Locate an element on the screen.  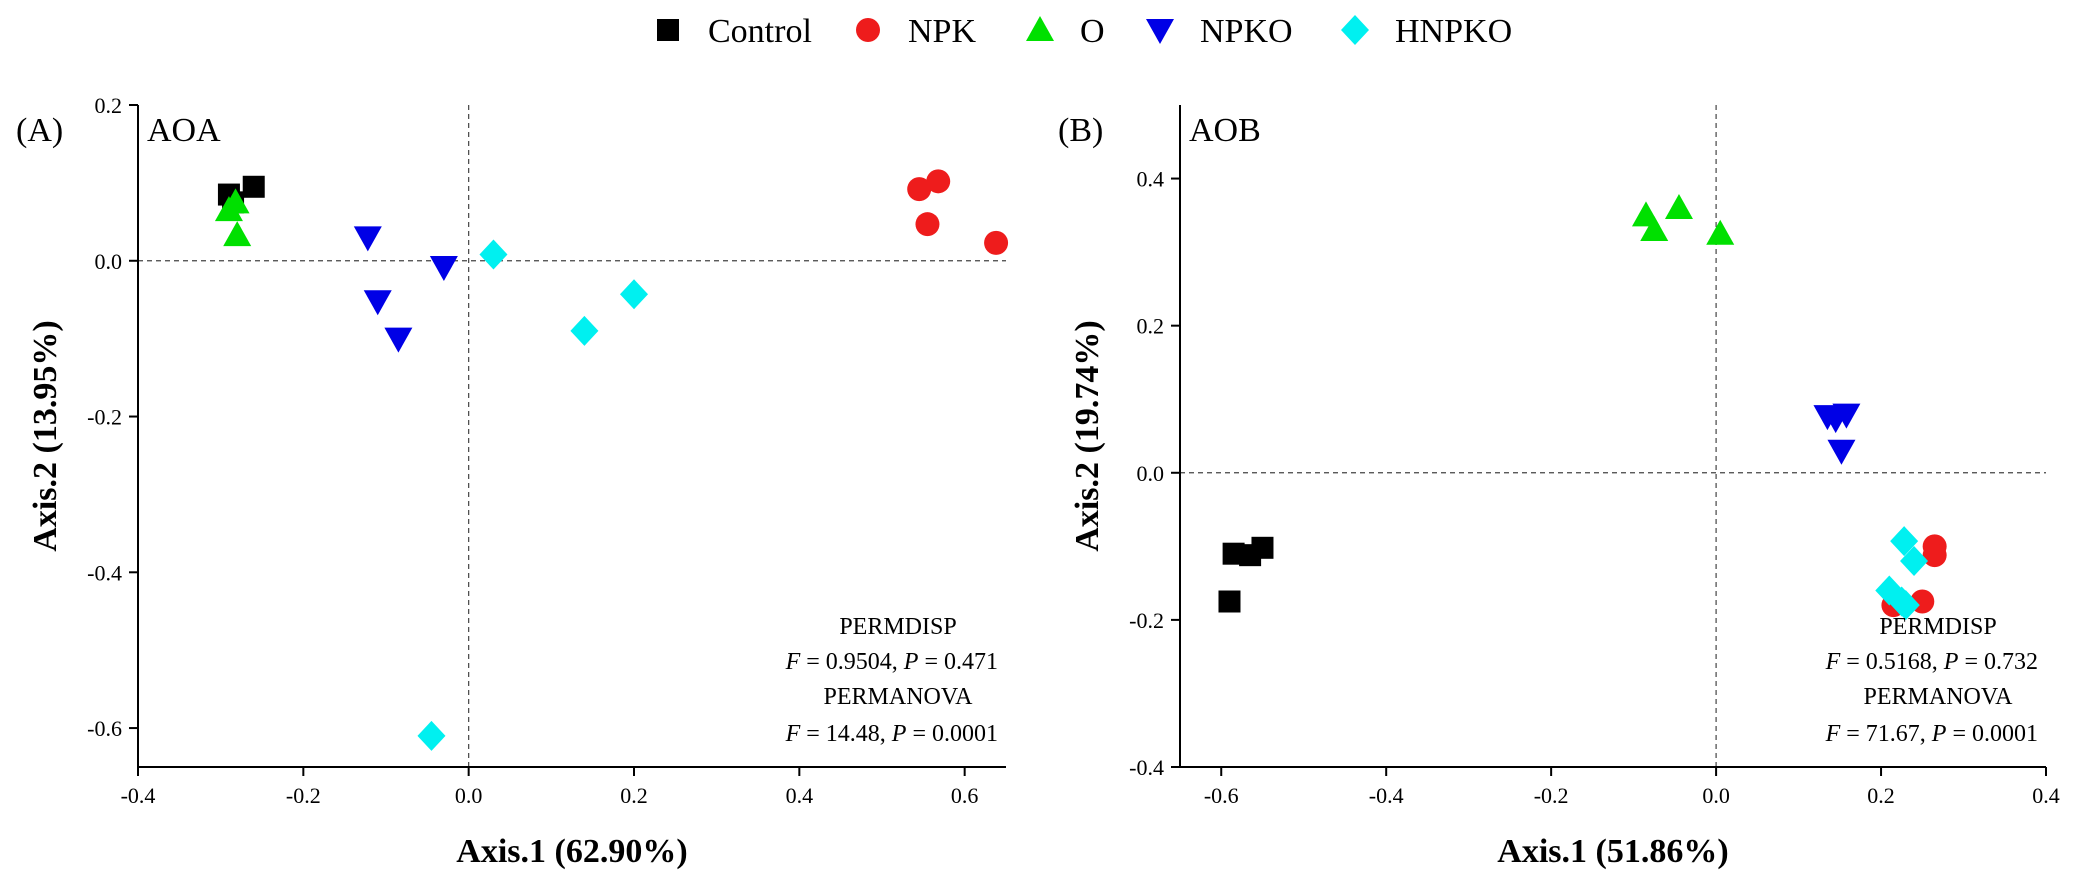
y-axis-title: Axis.2 (19.74%) is located at coordinates (1087, 435).